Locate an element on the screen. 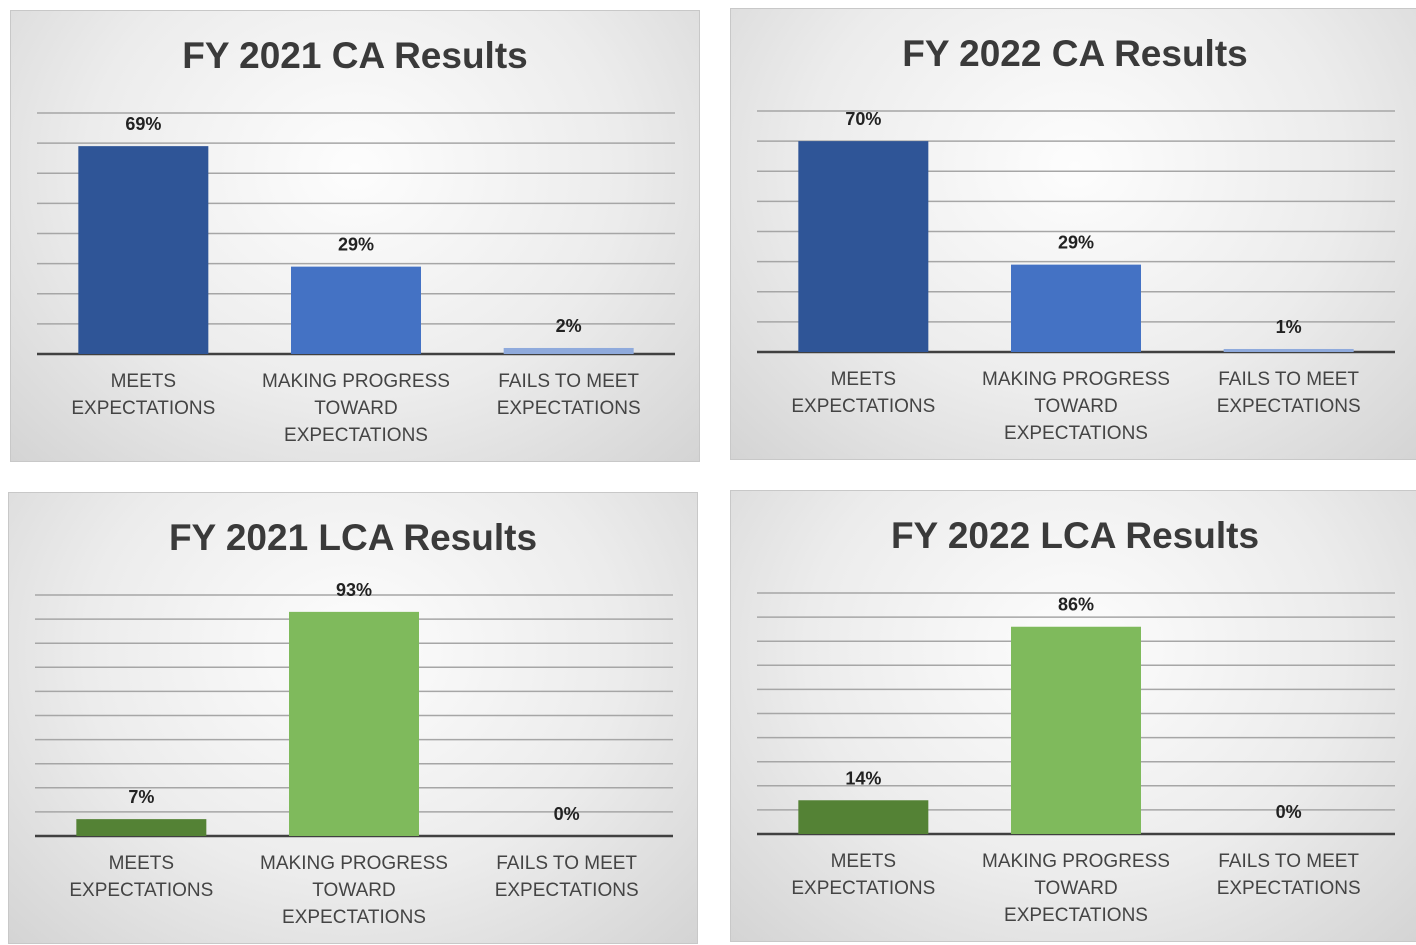 The width and height of the screenshot is (1416, 945). chart: 69% 29% 2% is located at coordinates (356, 234).